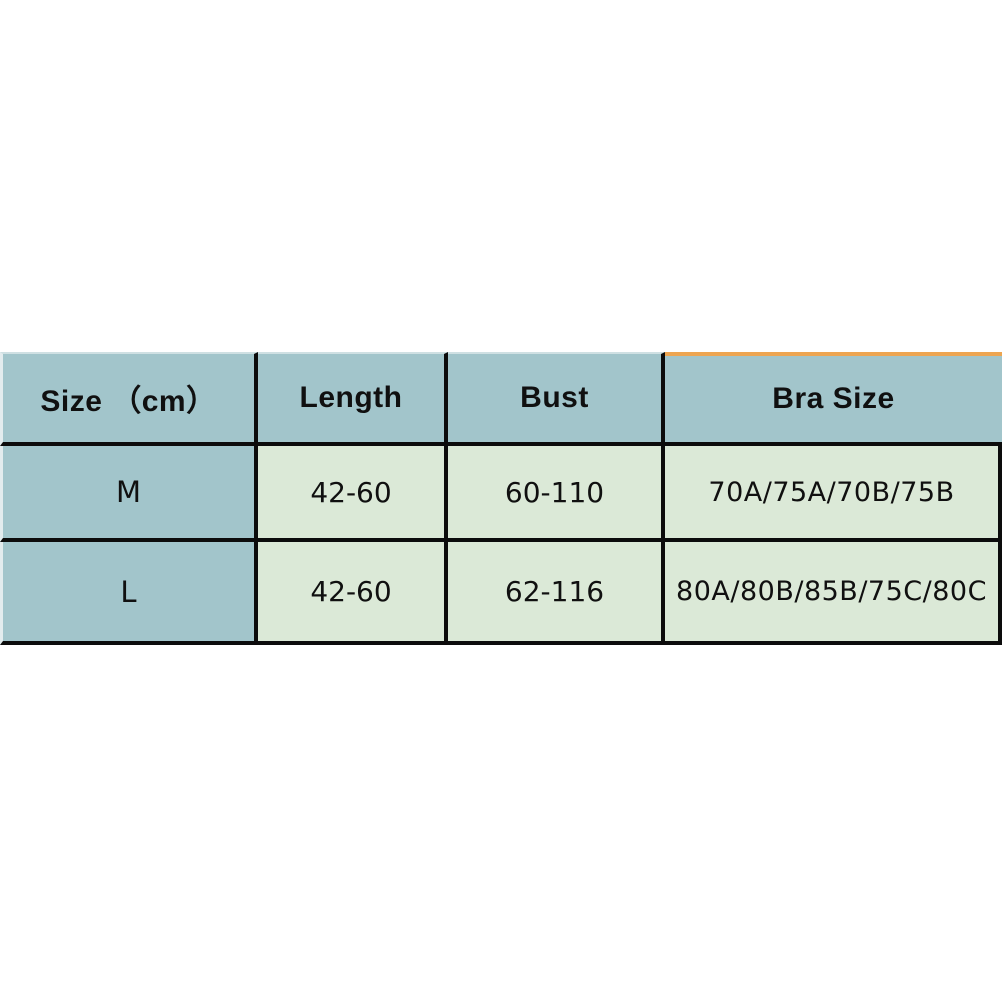 The height and width of the screenshot is (1002, 1002). What do you see at coordinates (353, 494) in the screenshot?
I see `row-m-length-cell: 42-60` at bounding box center [353, 494].